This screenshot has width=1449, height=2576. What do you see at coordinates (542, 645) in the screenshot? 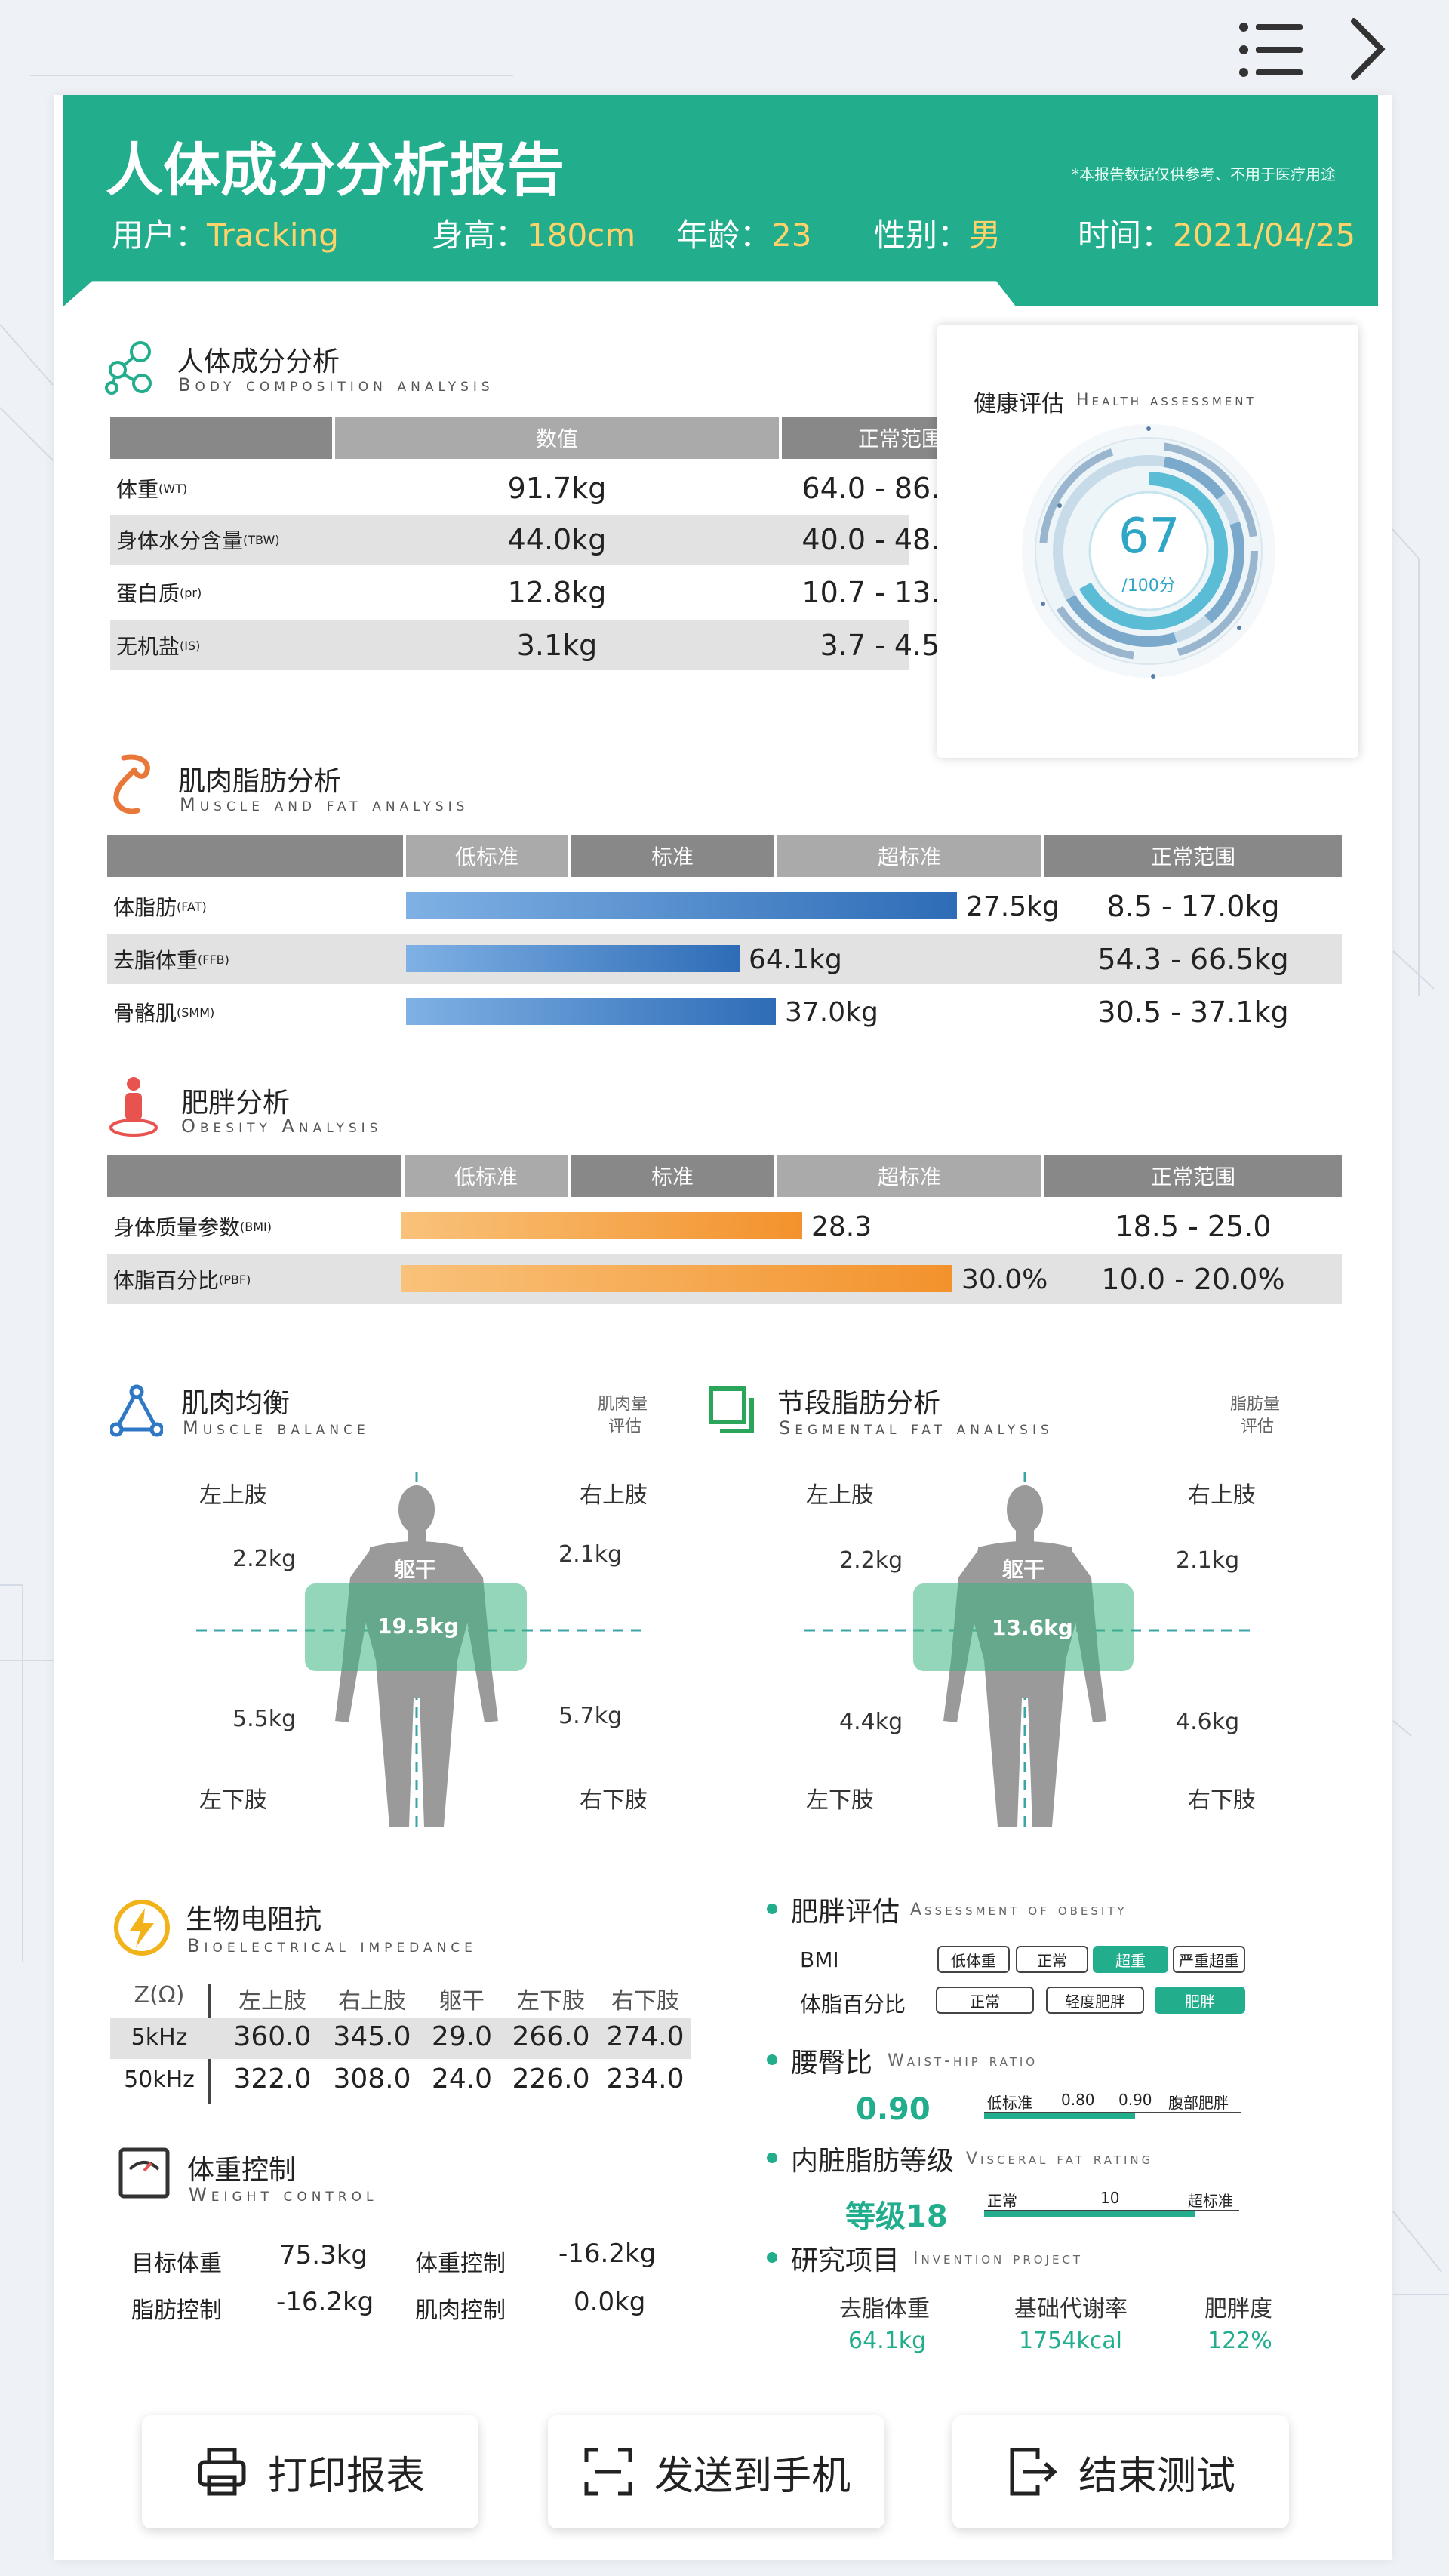
I see `table-row: 无机盐 (IS) 3.1kg 3.7 - 4.5kg` at bounding box center [542, 645].